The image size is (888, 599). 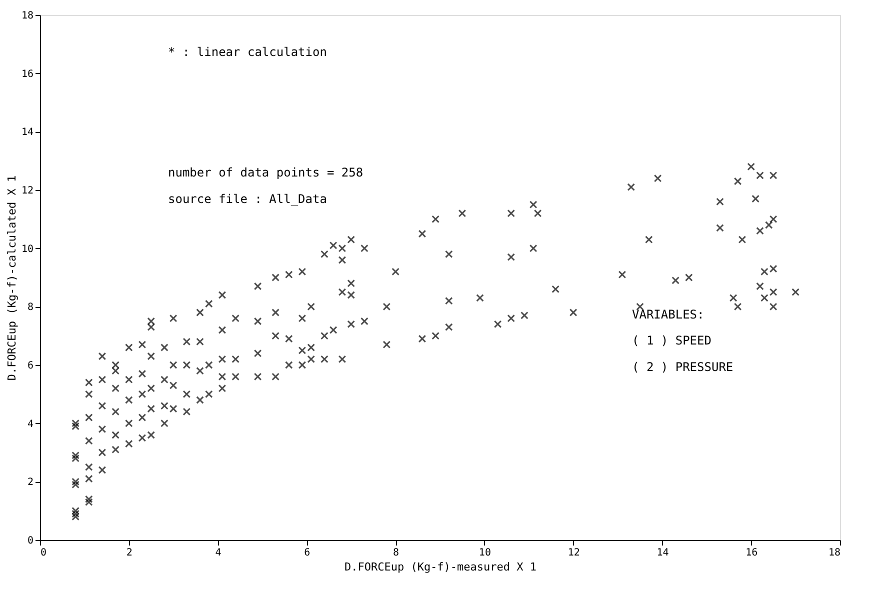 I want to click on y-tick-label: 4, so click(x=30, y=424).